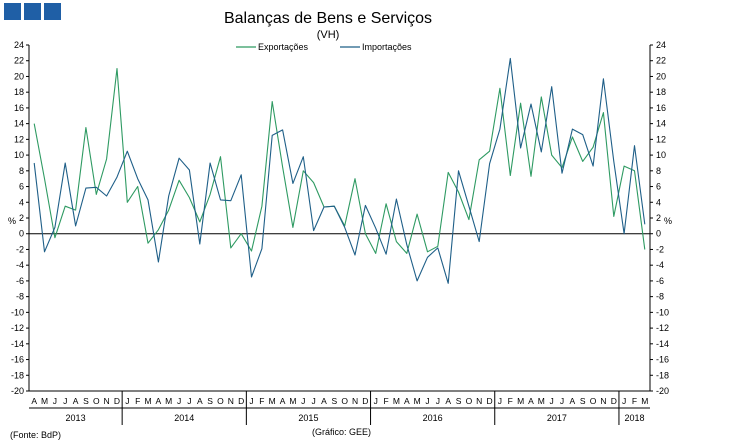 This screenshot has width=750, height=446. I want to click on chart-credit: (Gráfico: GEE), so click(341, 432).